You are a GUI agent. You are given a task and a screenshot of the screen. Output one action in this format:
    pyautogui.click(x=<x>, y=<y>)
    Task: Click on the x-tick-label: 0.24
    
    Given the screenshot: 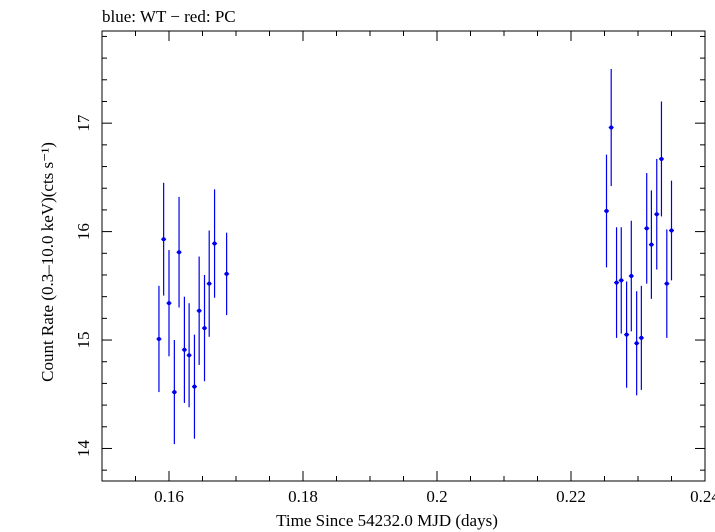 What is the action you would take?
    pyautogui.click(x=702, y=496)
    